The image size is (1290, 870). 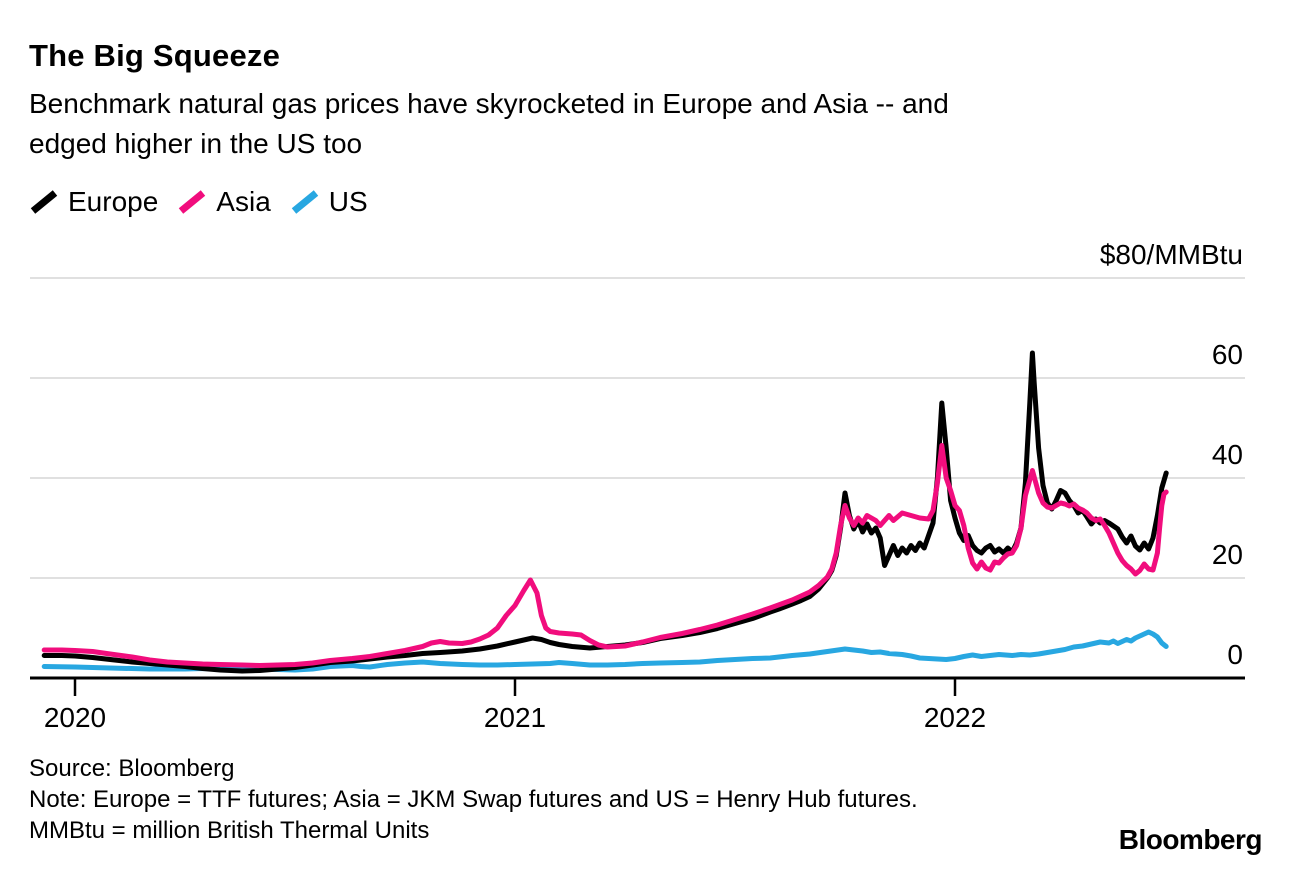 I want to click on legend-item-europe: Europe, so click(x=93, y=202).